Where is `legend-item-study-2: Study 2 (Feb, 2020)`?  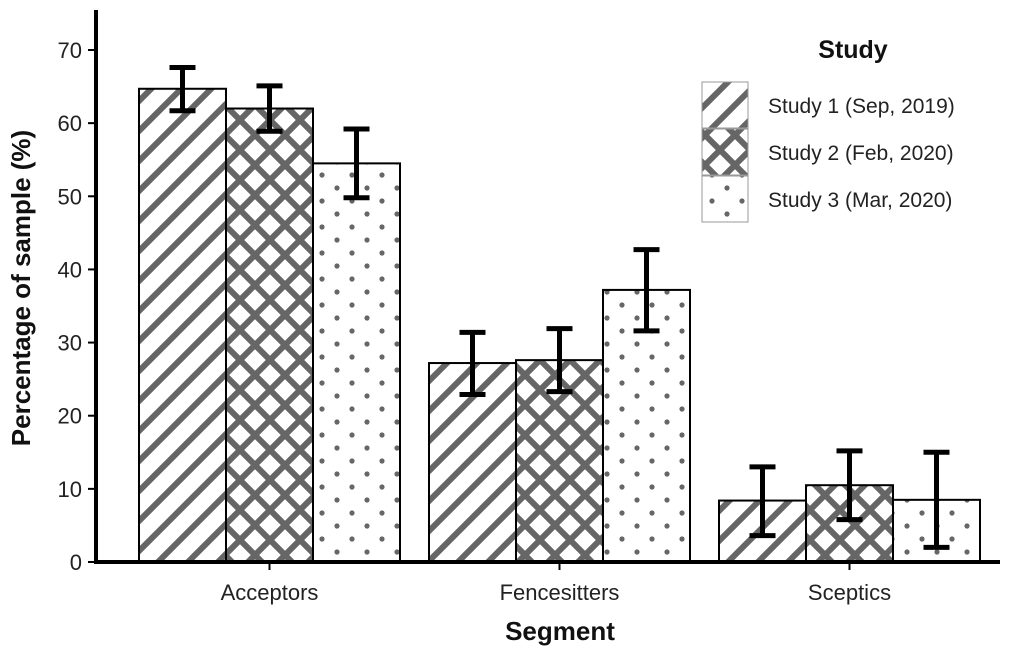 legend-item-study-2: Study 2 (Feb, 2020) is located at coordinates (827, 152).